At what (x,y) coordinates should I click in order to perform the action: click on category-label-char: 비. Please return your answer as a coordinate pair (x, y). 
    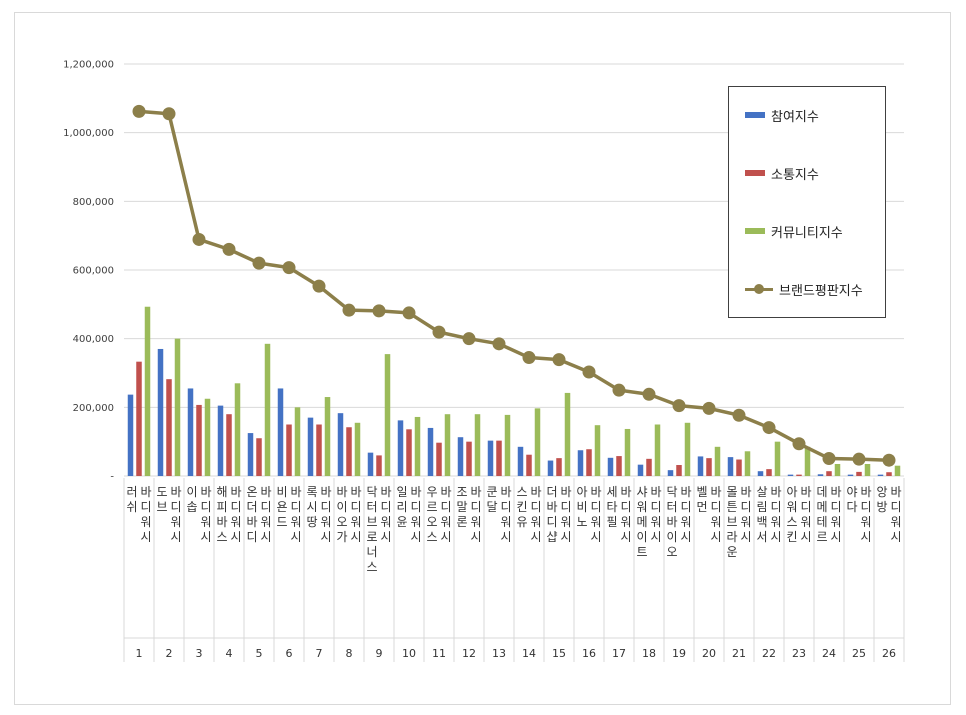
    Looking at the image, I should click on (581, 507).